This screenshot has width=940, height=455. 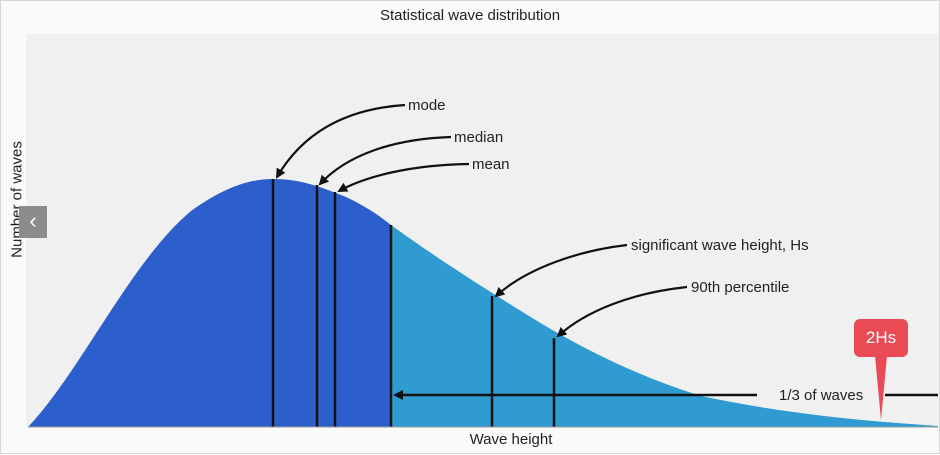 I want to click on percentile90-arrow, so click(x=622, y=311).